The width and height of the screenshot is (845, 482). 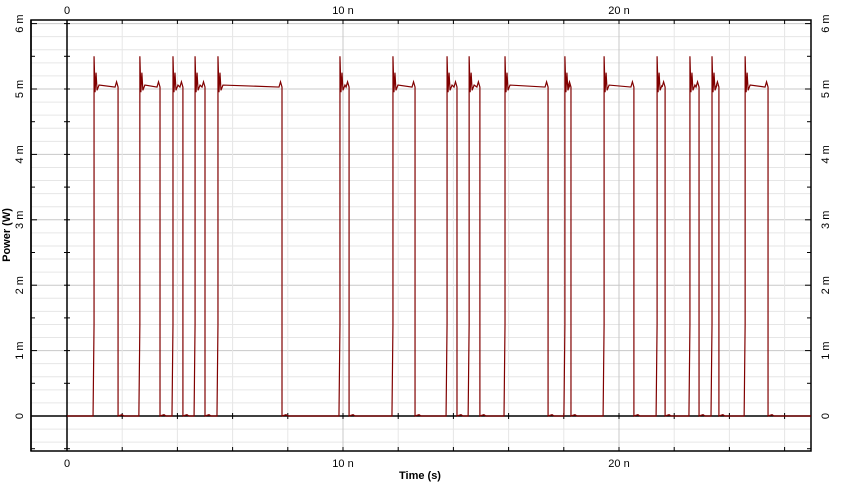 I want to click on y-tick-label-left: 5 m, so click(x=20, y=89).